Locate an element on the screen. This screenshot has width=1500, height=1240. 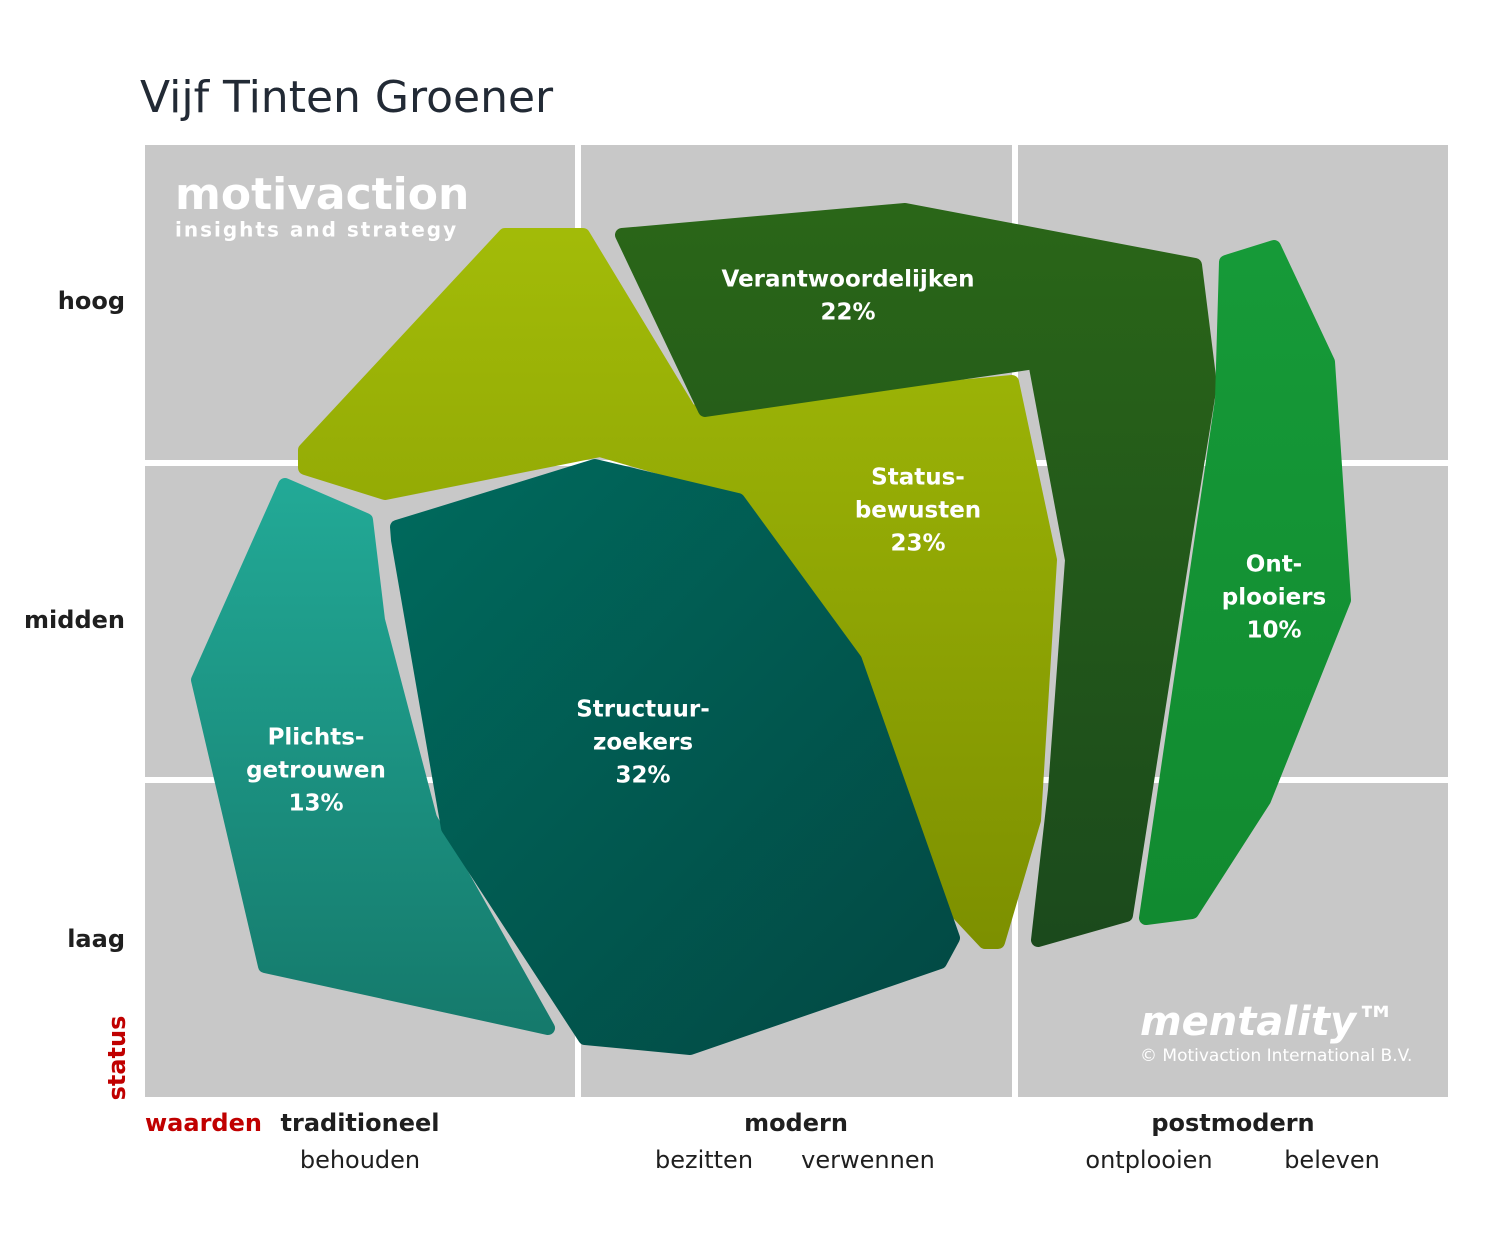
y-level: laag is located at coordinates (96, 939).